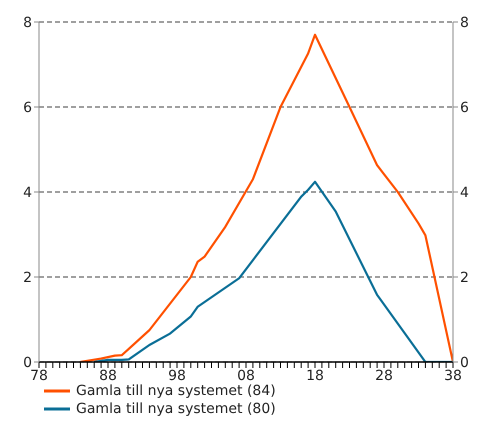 The height and width of the screenshot is (428, 486). Describe the element at coordinates (27, 108) in the screenshot. I see `y-tick-label: 6` at that location.